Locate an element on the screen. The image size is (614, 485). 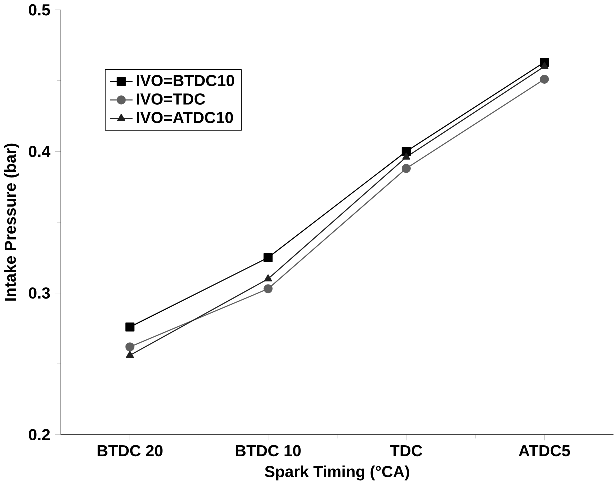
y-tick-label: 0.5 is located at coordinates (39, 10).